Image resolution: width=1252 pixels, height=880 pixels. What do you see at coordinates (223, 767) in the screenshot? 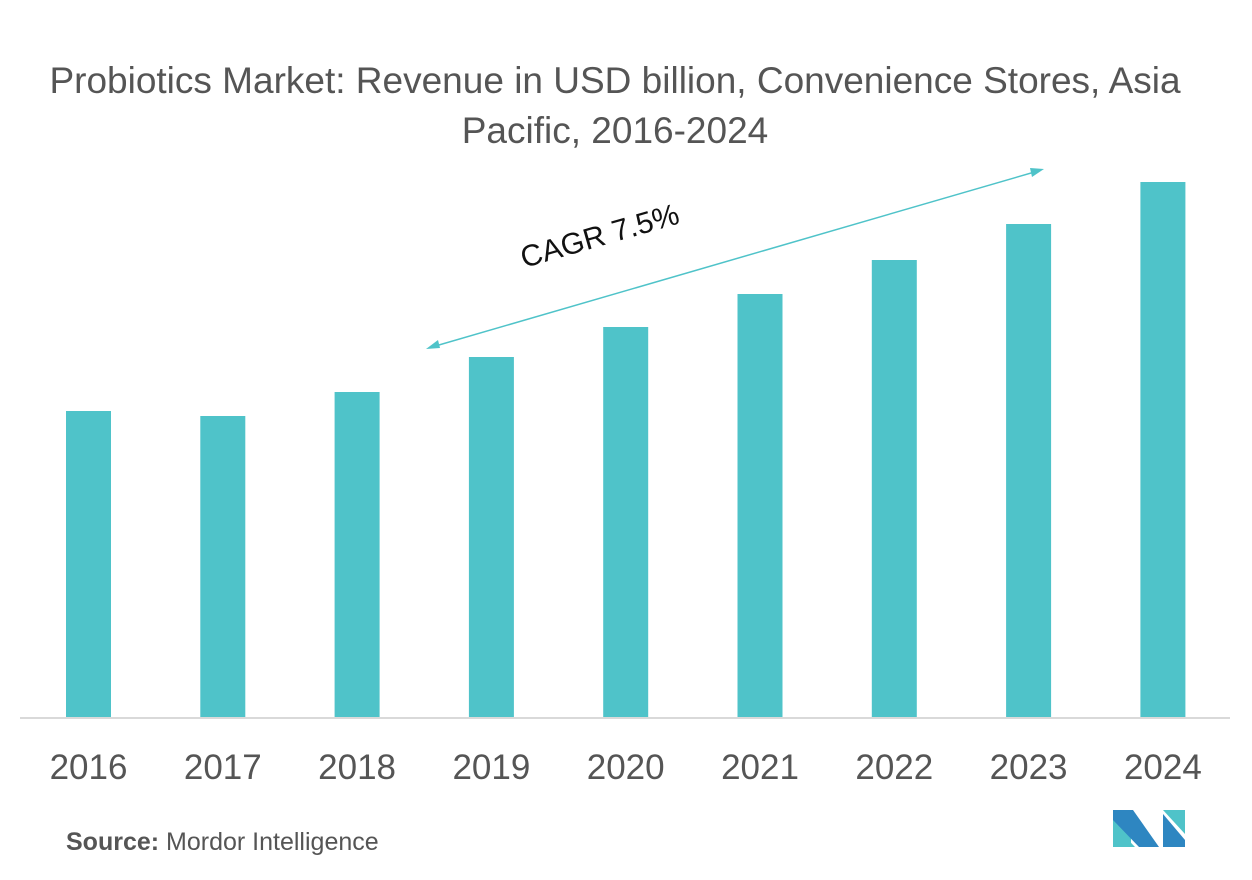
I see `x-tick-label: 2017` at bounding box center [223, 767].